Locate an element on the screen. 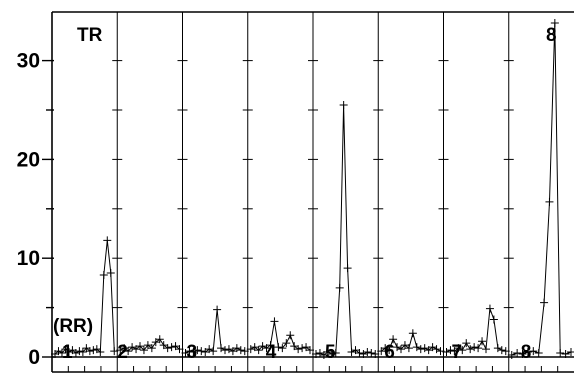  corner-label-8: 8 is located at coordinates (551, 35).